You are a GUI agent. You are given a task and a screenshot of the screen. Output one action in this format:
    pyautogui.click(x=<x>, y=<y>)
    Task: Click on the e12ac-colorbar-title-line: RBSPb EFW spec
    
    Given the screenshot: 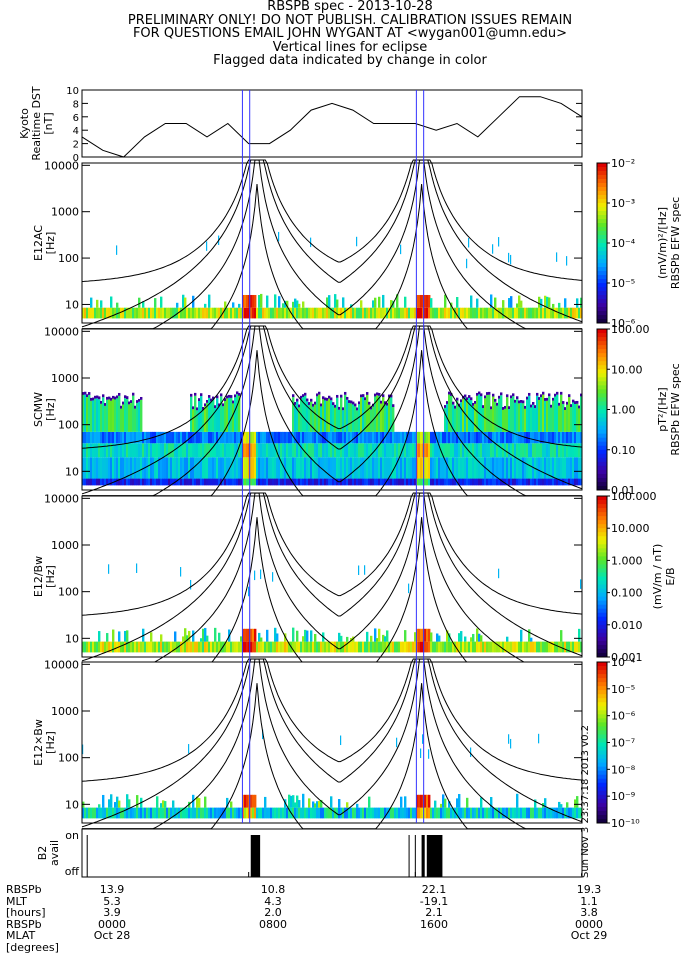 What is the action you would take?
    pyautogui.click(x=675, y=243)
    